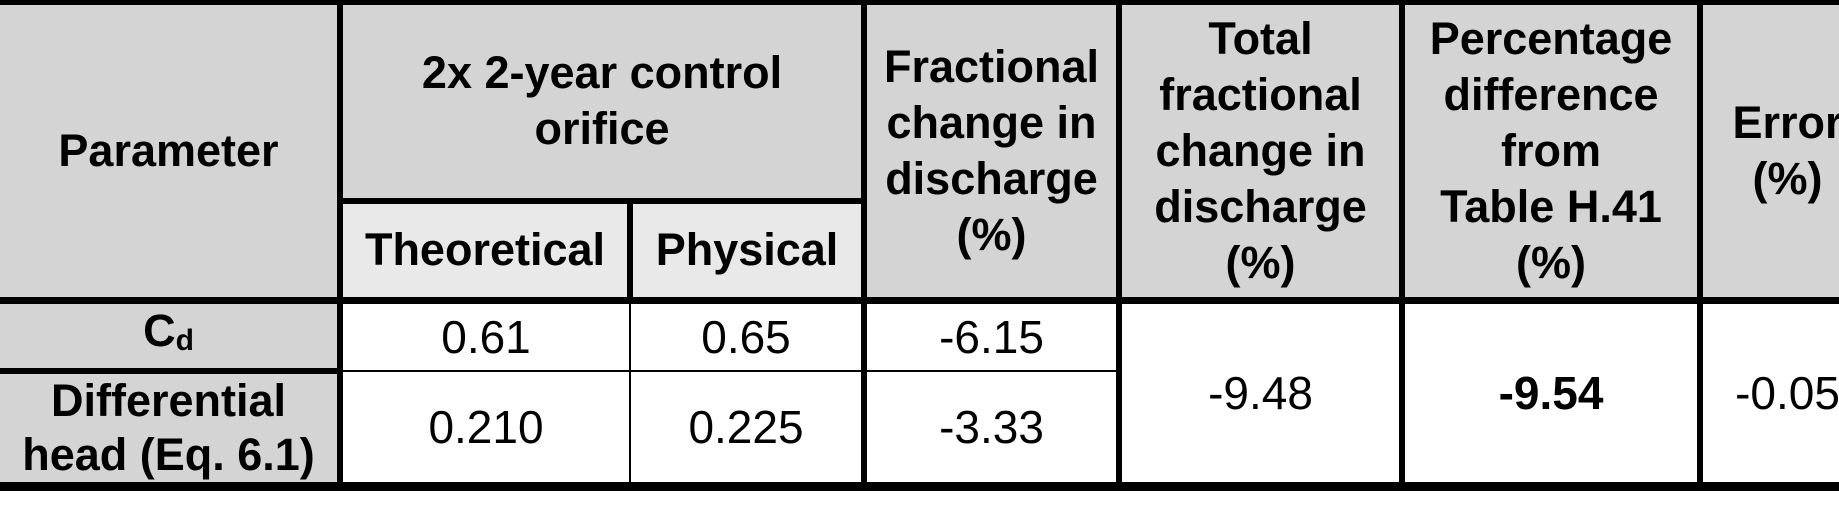 This screenshot has height=509, width=1839. What do you see at coordinates (1787, 392) in the screenshot?
I see `cell-error-value: -0.05` at bounding box center [1787, 392].